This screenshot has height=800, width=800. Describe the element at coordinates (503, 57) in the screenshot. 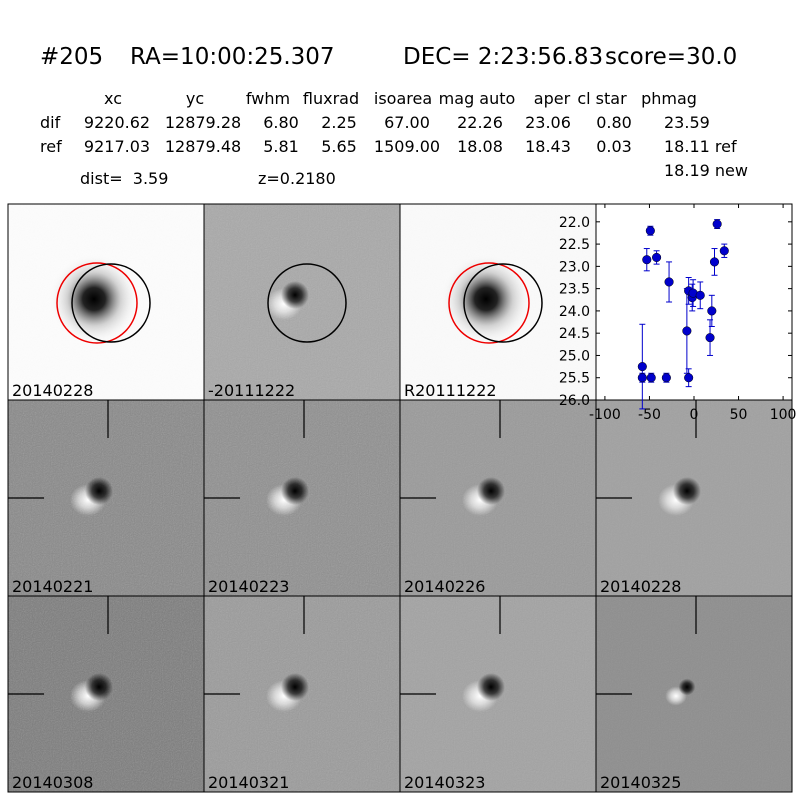

I see `dec: DEC= 2:23:56.83` at that location.